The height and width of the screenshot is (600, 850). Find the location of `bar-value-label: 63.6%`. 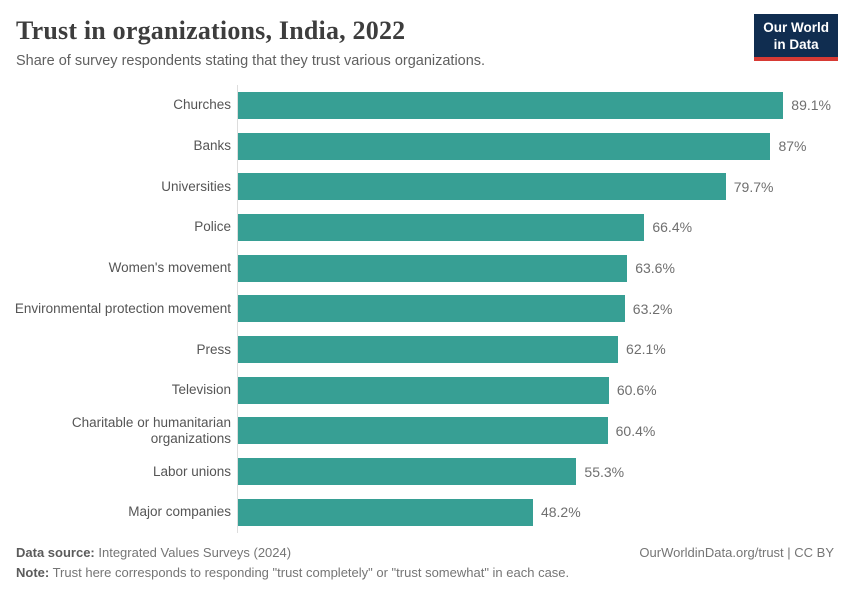

bar-value-label: 63.6% is located at coordinates (655, 268).